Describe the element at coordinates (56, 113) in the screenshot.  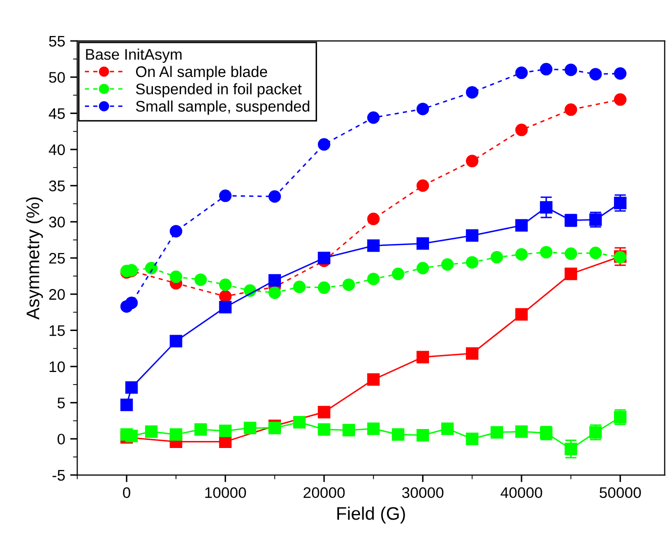
I see `y-tick-label: 45` at that location.